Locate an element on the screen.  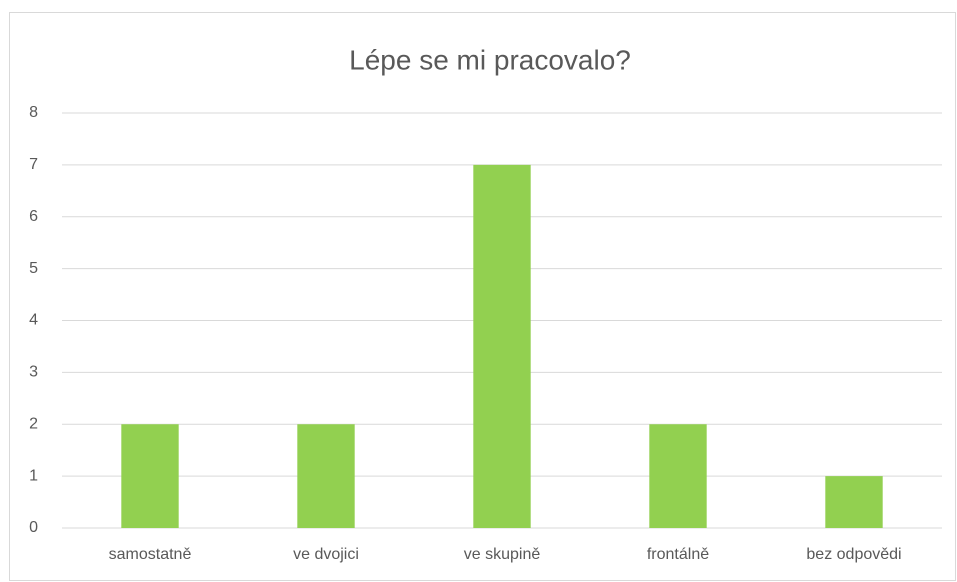
x-tick-label: bez odpovědi is located at coordinates (853, 554).